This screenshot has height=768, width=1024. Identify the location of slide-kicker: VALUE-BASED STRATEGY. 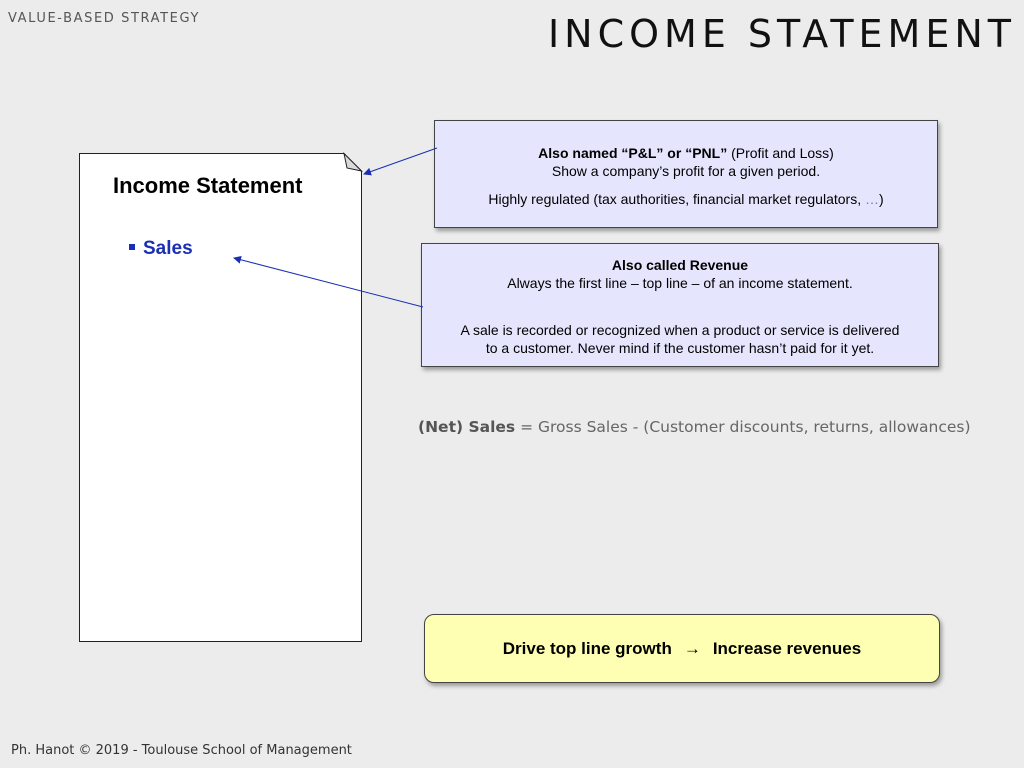
(104, 18).